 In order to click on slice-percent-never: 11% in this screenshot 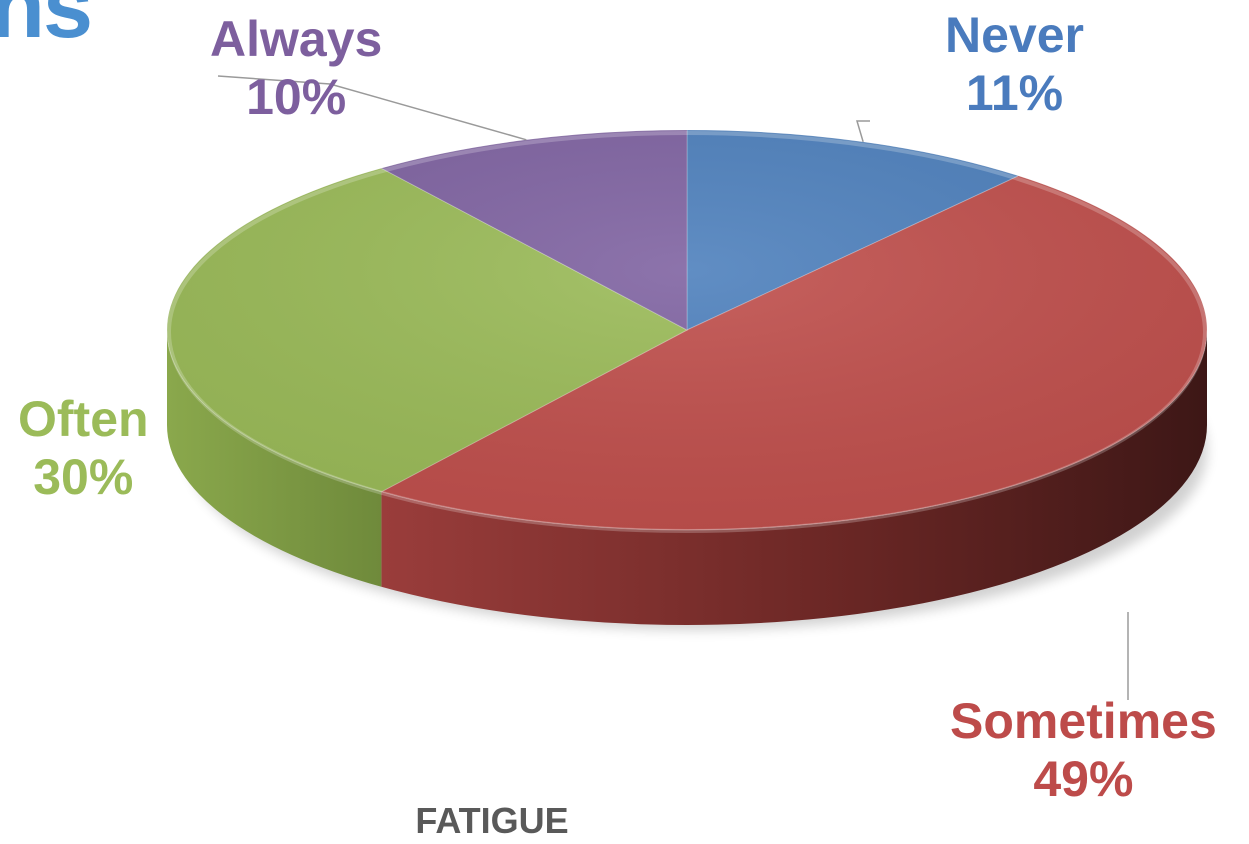, I will do `click(1014, 93)`.